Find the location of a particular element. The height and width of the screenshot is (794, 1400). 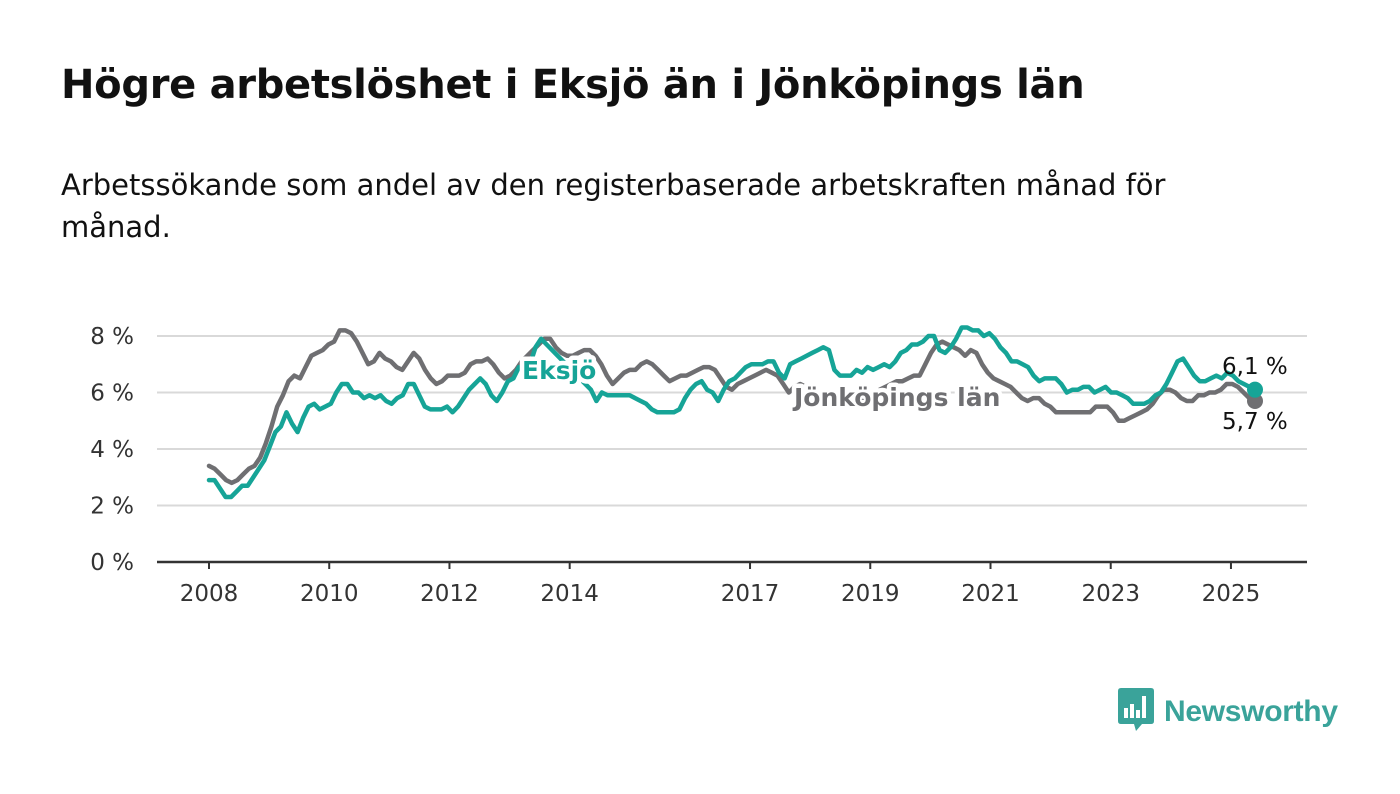

series-labels: Eksjö Jönköpings län 6,1 % 5,7 % is located at coordinates (903, 394).